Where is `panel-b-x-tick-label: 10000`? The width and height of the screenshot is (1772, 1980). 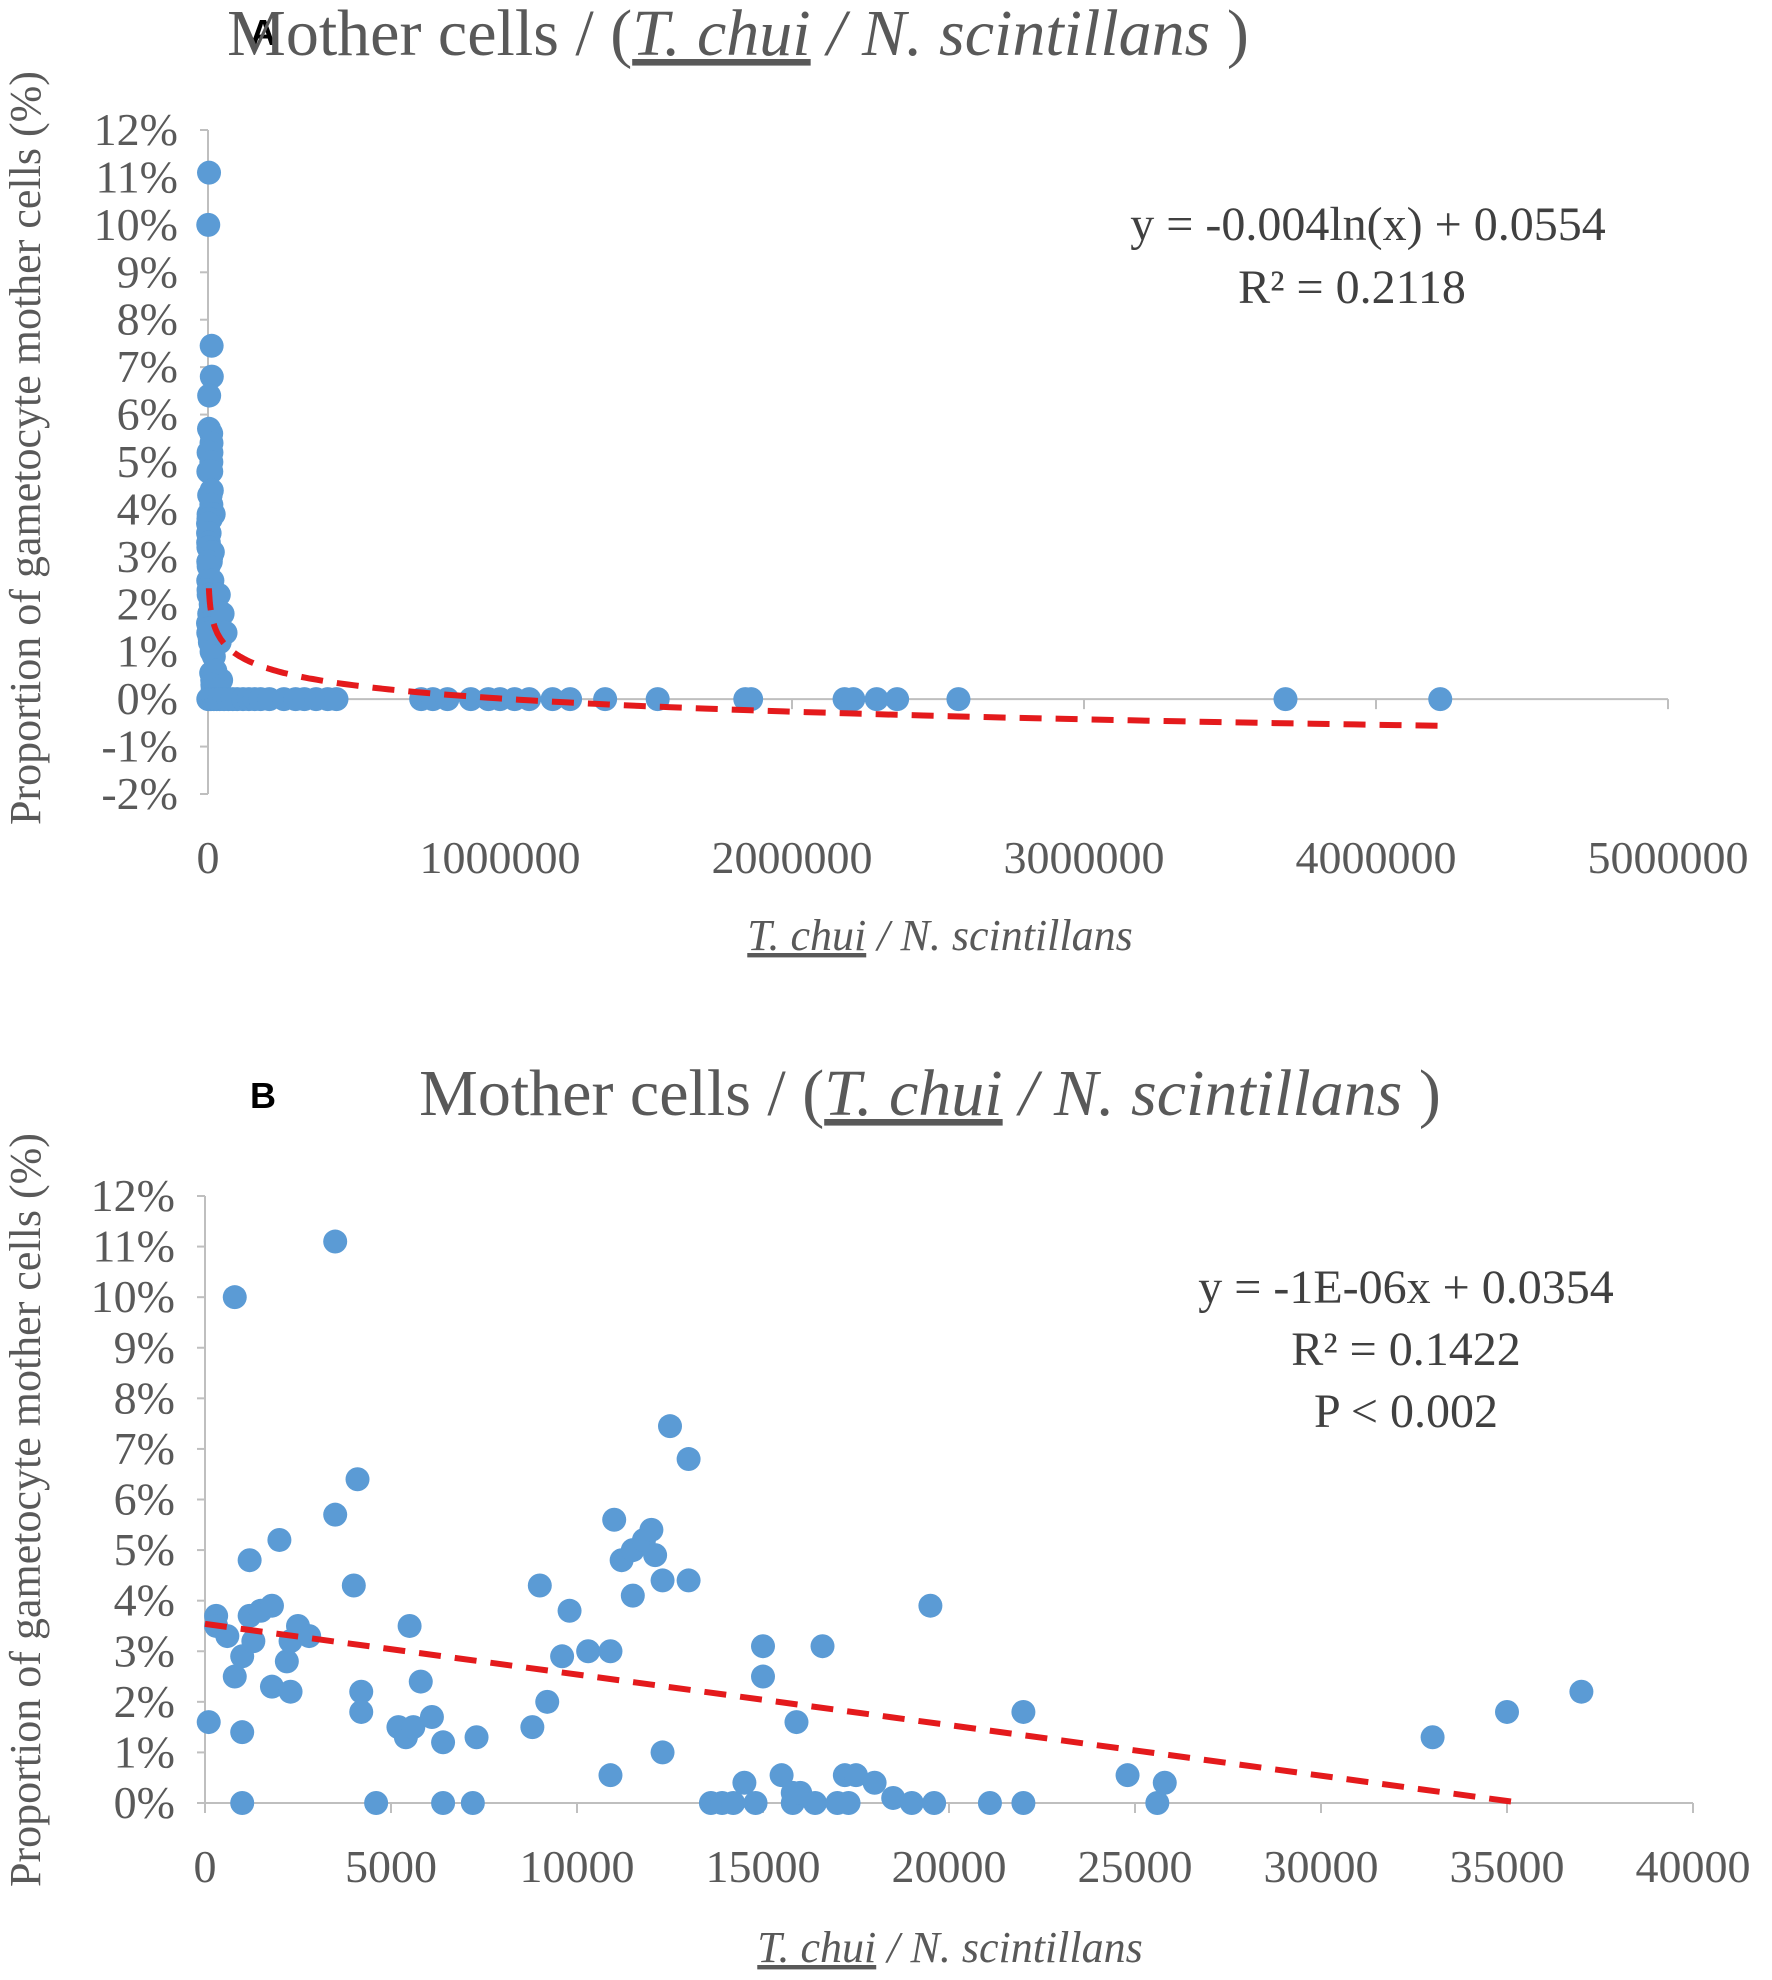 panel-b-x-tick-label: 10000 is located at coordinates (577, 1866).